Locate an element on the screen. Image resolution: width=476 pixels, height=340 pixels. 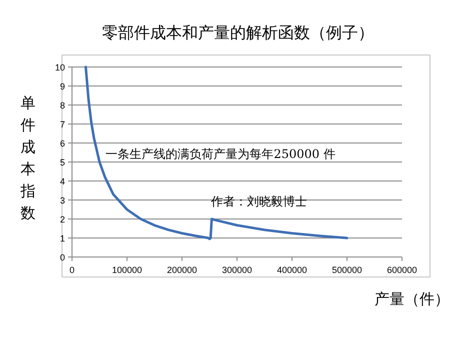
x-tick-label: 0 is located at coordinates (72, 270).